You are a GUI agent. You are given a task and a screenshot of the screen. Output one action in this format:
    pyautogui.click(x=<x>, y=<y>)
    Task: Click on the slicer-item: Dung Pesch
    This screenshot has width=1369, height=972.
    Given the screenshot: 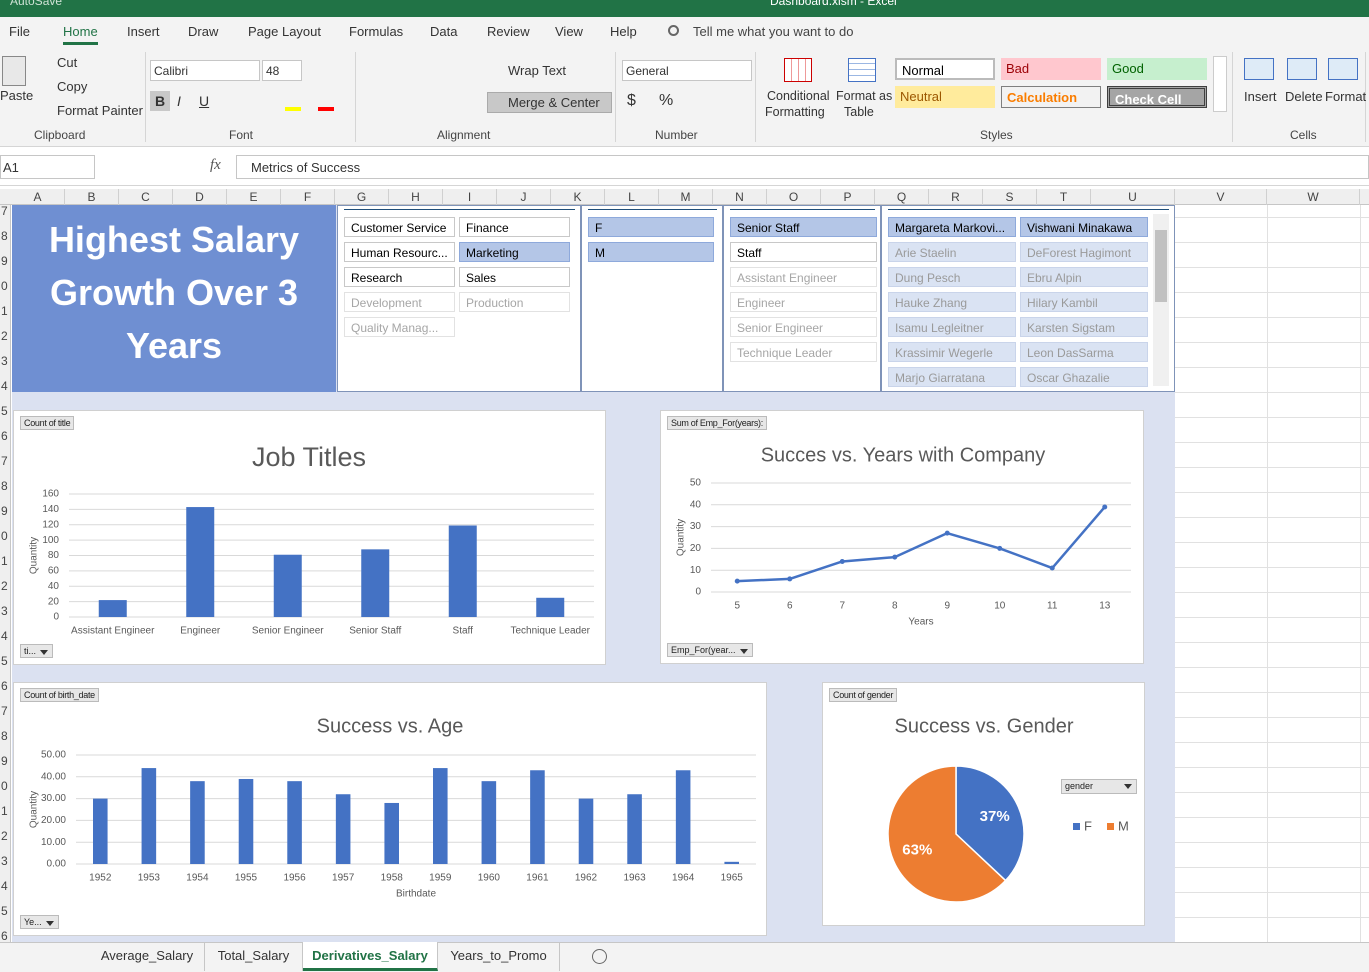 What is the action you would take?
    pyautogui.click(x=952, y=277)
    